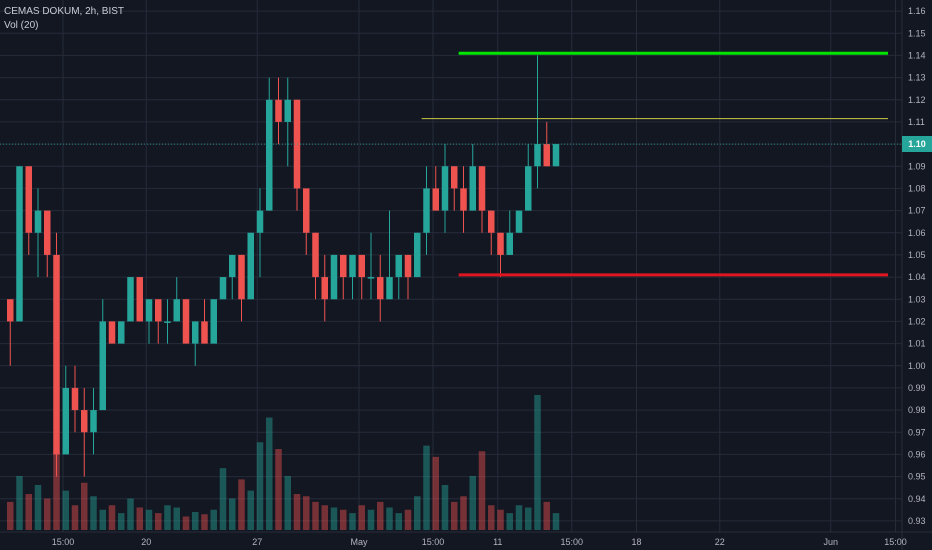  What do you see at coordinates (917, 211) in the screenshot?
I see `price-tick-label: 1.07` at bounding box center [917, 211].